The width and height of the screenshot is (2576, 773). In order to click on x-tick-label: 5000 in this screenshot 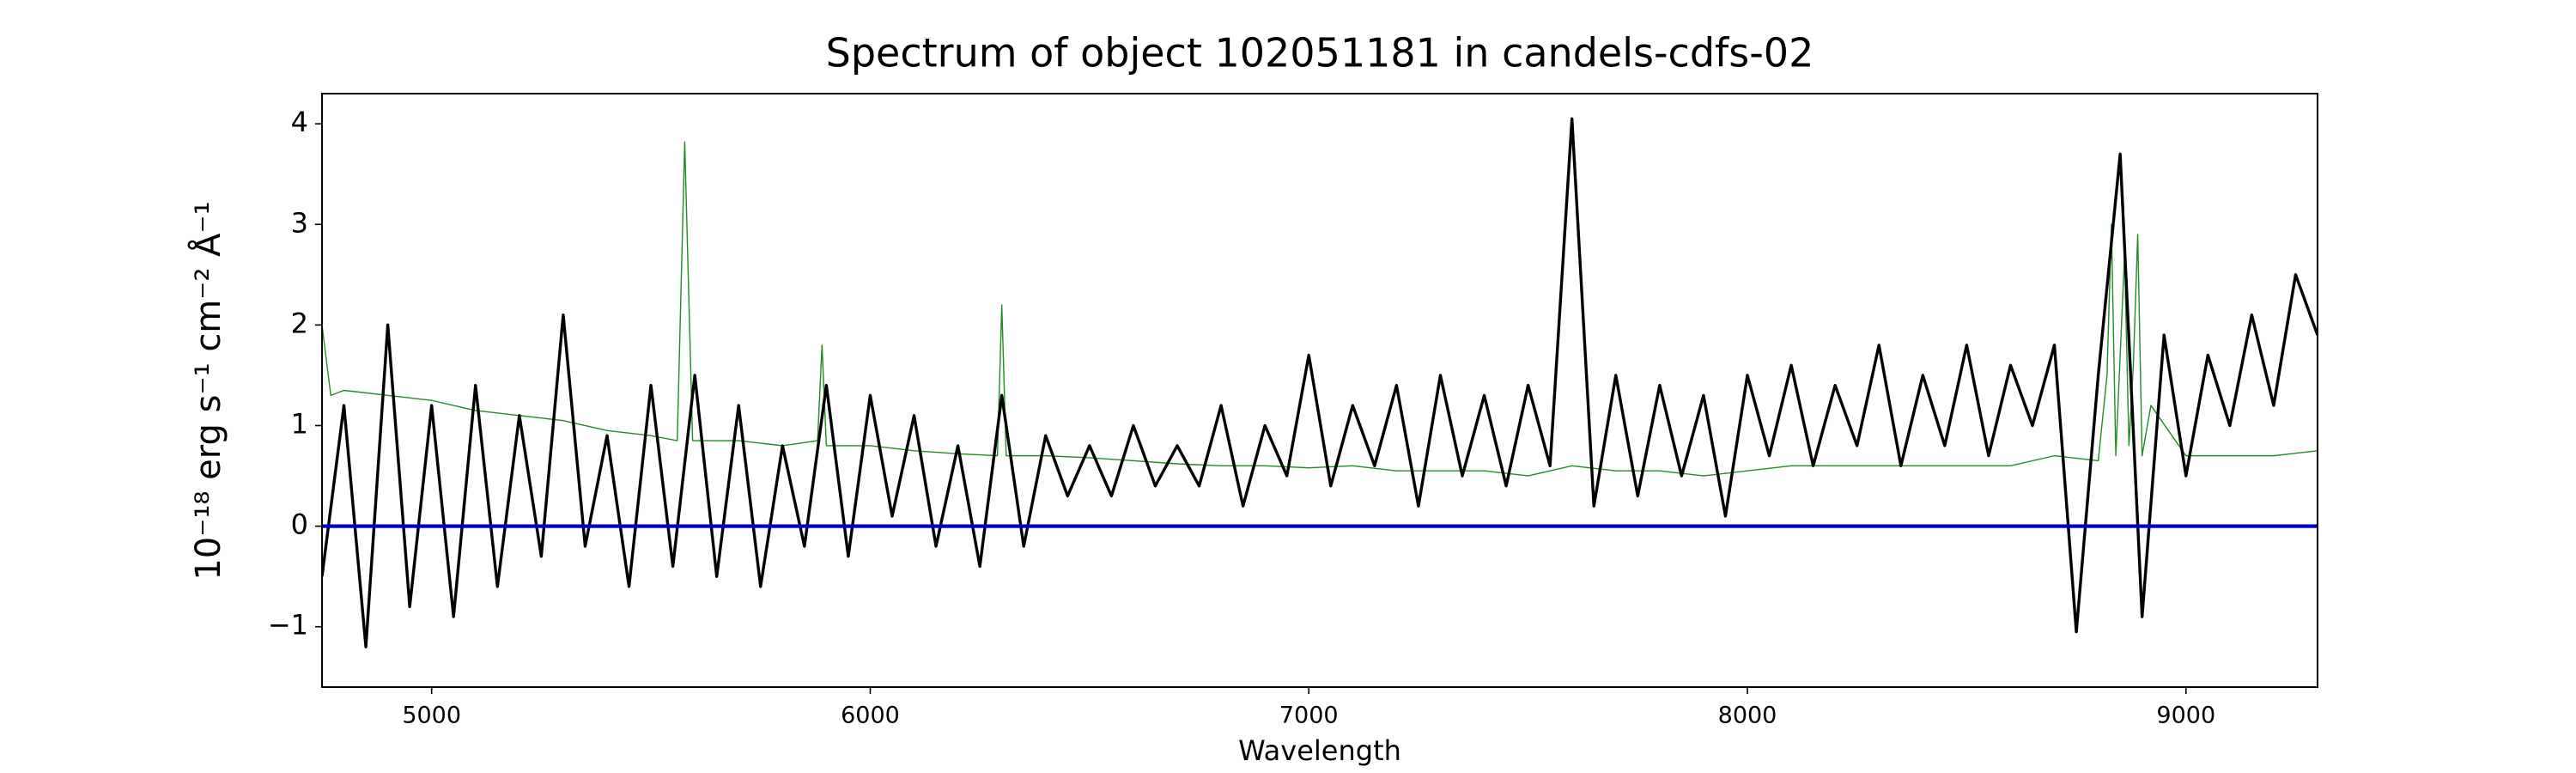, I will do `click(431, 716)`.